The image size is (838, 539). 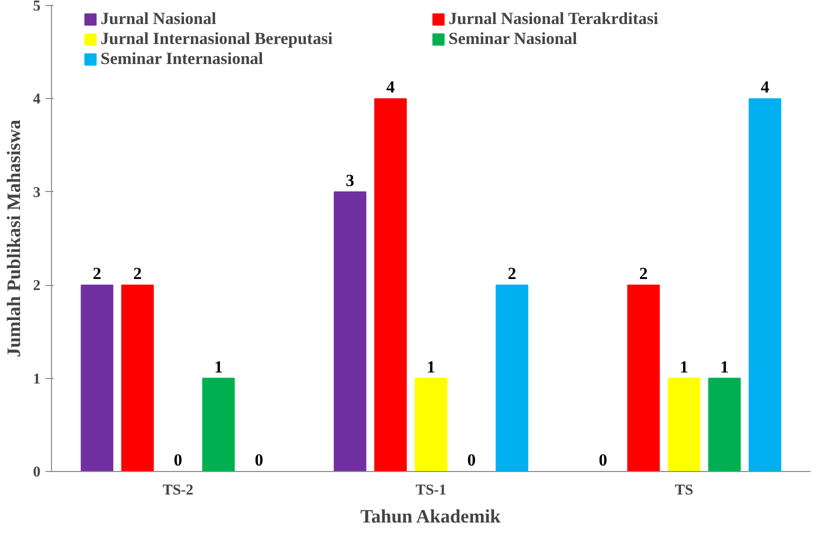 I want to click on y-tick-label: 1, so click(x=36, y=379).